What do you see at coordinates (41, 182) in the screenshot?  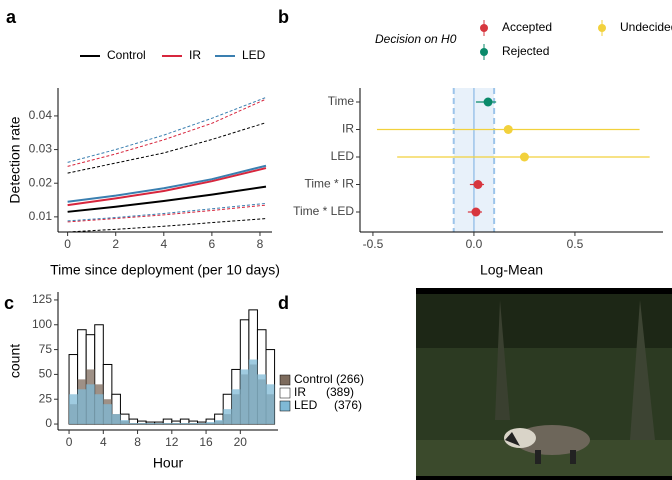 I see `y-tick-label: 0.02` at bounding box center [41, 182].